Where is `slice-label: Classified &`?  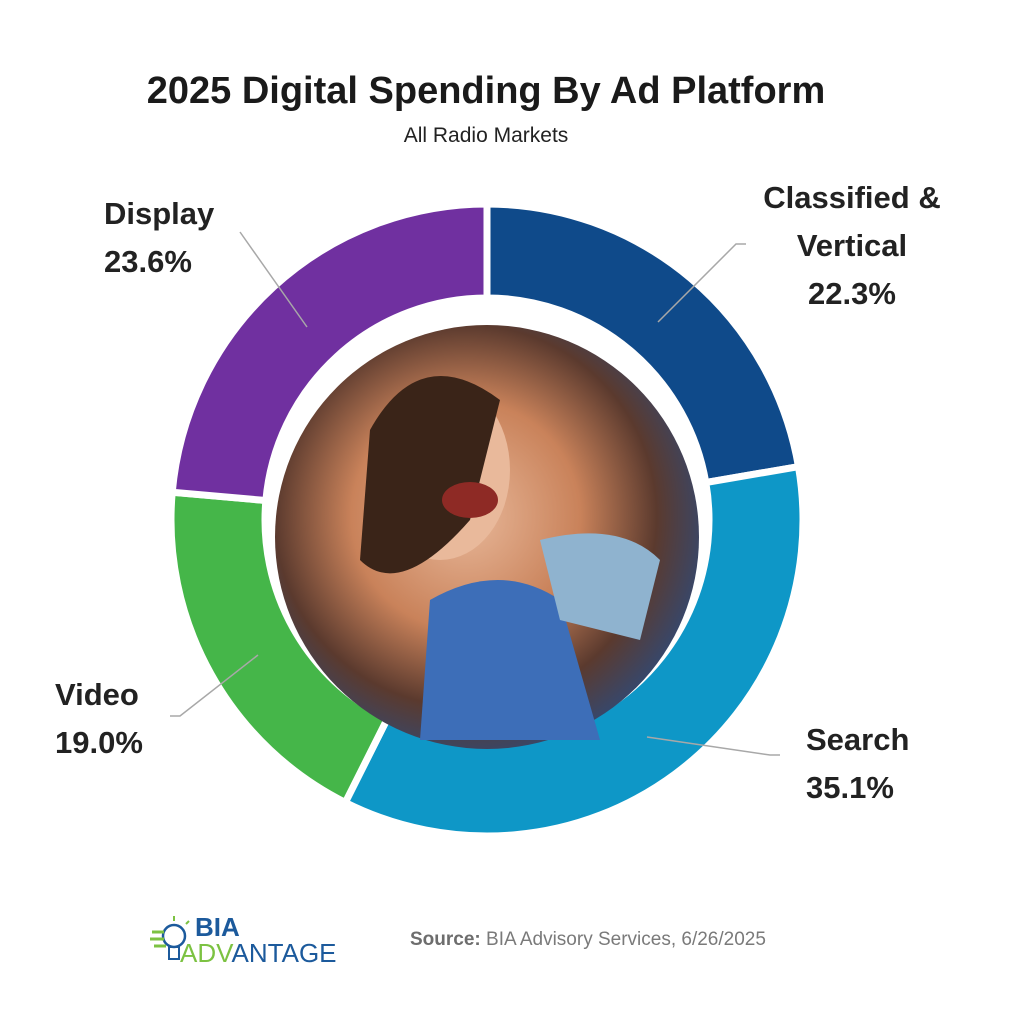 slice-label: Classified & is located at coordinates (852, 197).